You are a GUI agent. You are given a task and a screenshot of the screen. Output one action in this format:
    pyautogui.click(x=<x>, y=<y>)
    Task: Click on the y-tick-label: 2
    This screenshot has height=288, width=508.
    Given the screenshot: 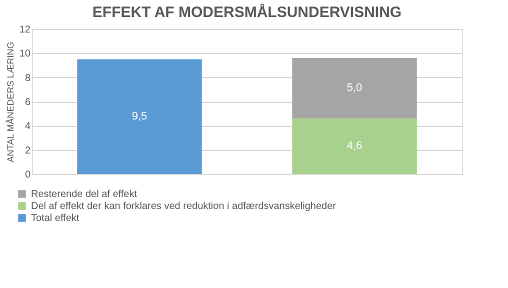 What is the action you would take?
    pyautogui.click(x=27, y=150)
    